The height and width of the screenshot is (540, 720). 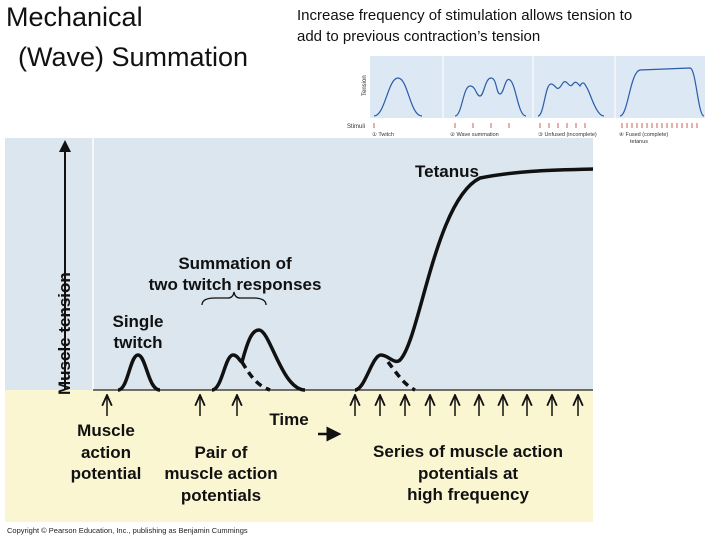 I want to click on single-ap-label: Muscle, so click(x=106, y=430).